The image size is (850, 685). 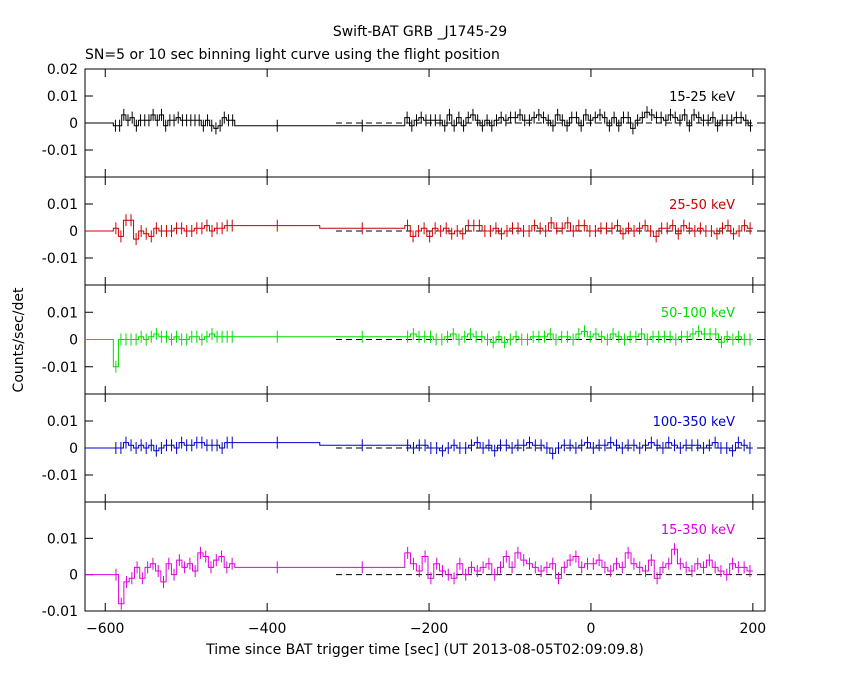 I want to click on x-tick-label: 0, so click(x=590, y=629).